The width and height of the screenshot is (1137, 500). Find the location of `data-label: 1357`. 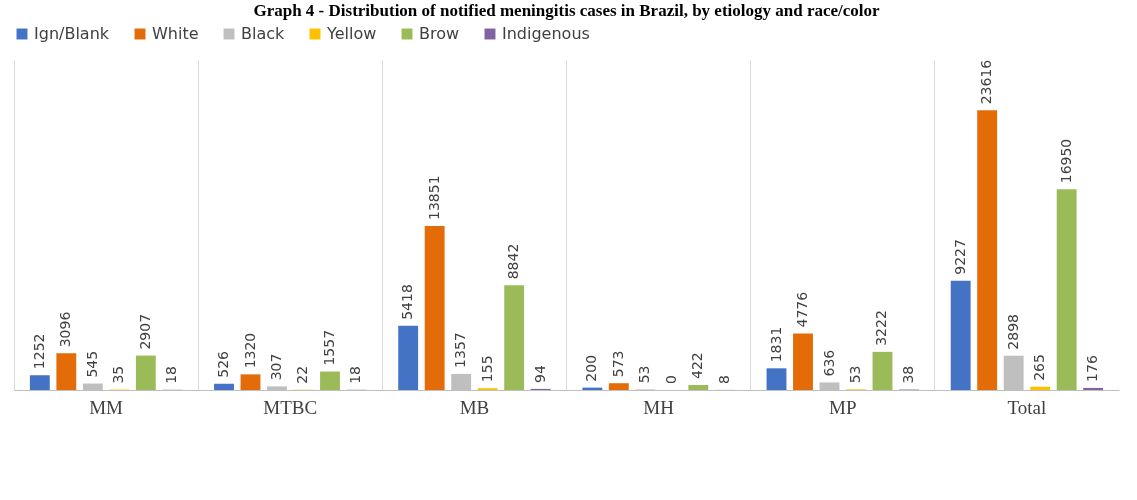

data-label: 1357 is located at coordinates (460, 350).